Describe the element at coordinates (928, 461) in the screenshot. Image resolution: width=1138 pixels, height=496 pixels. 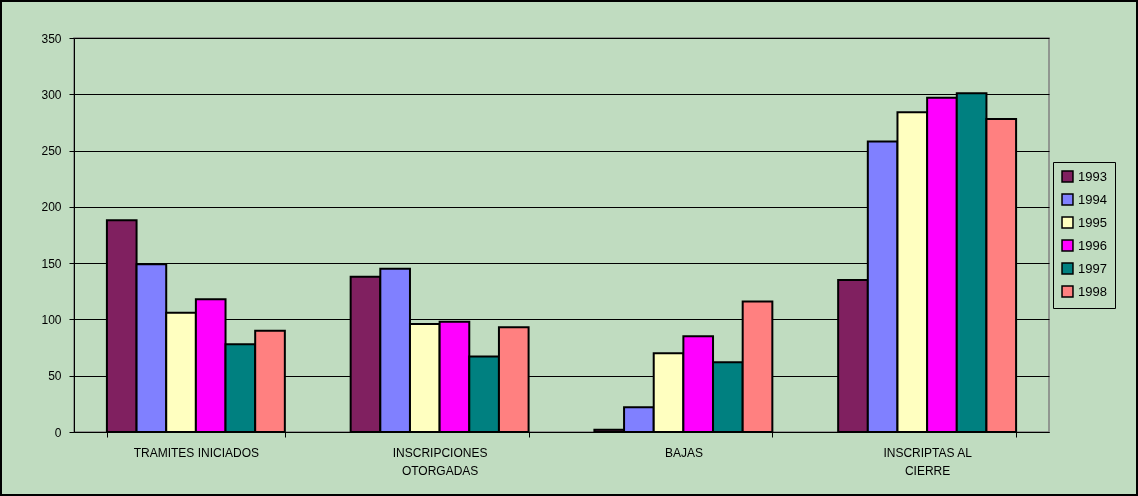
I see `x-tick-label: INSCRIPTAS AL CIERRE` at that location.